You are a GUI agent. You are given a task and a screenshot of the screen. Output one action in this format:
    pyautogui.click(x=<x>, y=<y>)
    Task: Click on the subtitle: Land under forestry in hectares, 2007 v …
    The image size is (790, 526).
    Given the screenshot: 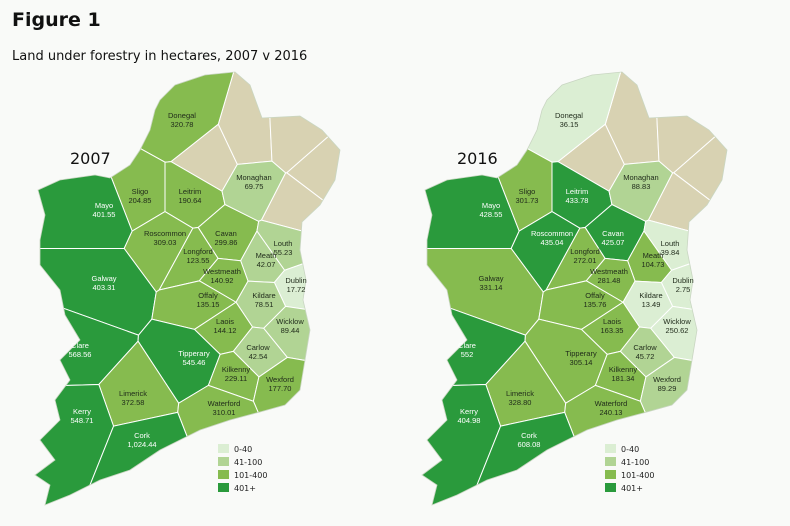 What is the action you would take?
    pyautogui.click(x=159, y=56)
    